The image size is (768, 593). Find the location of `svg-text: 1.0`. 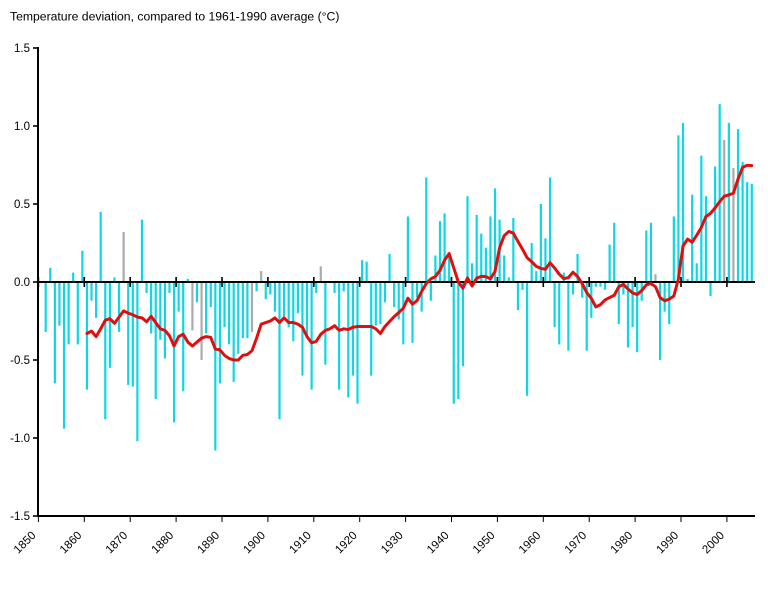

svg-text: 1.0 is located at coordinates (22, 127).